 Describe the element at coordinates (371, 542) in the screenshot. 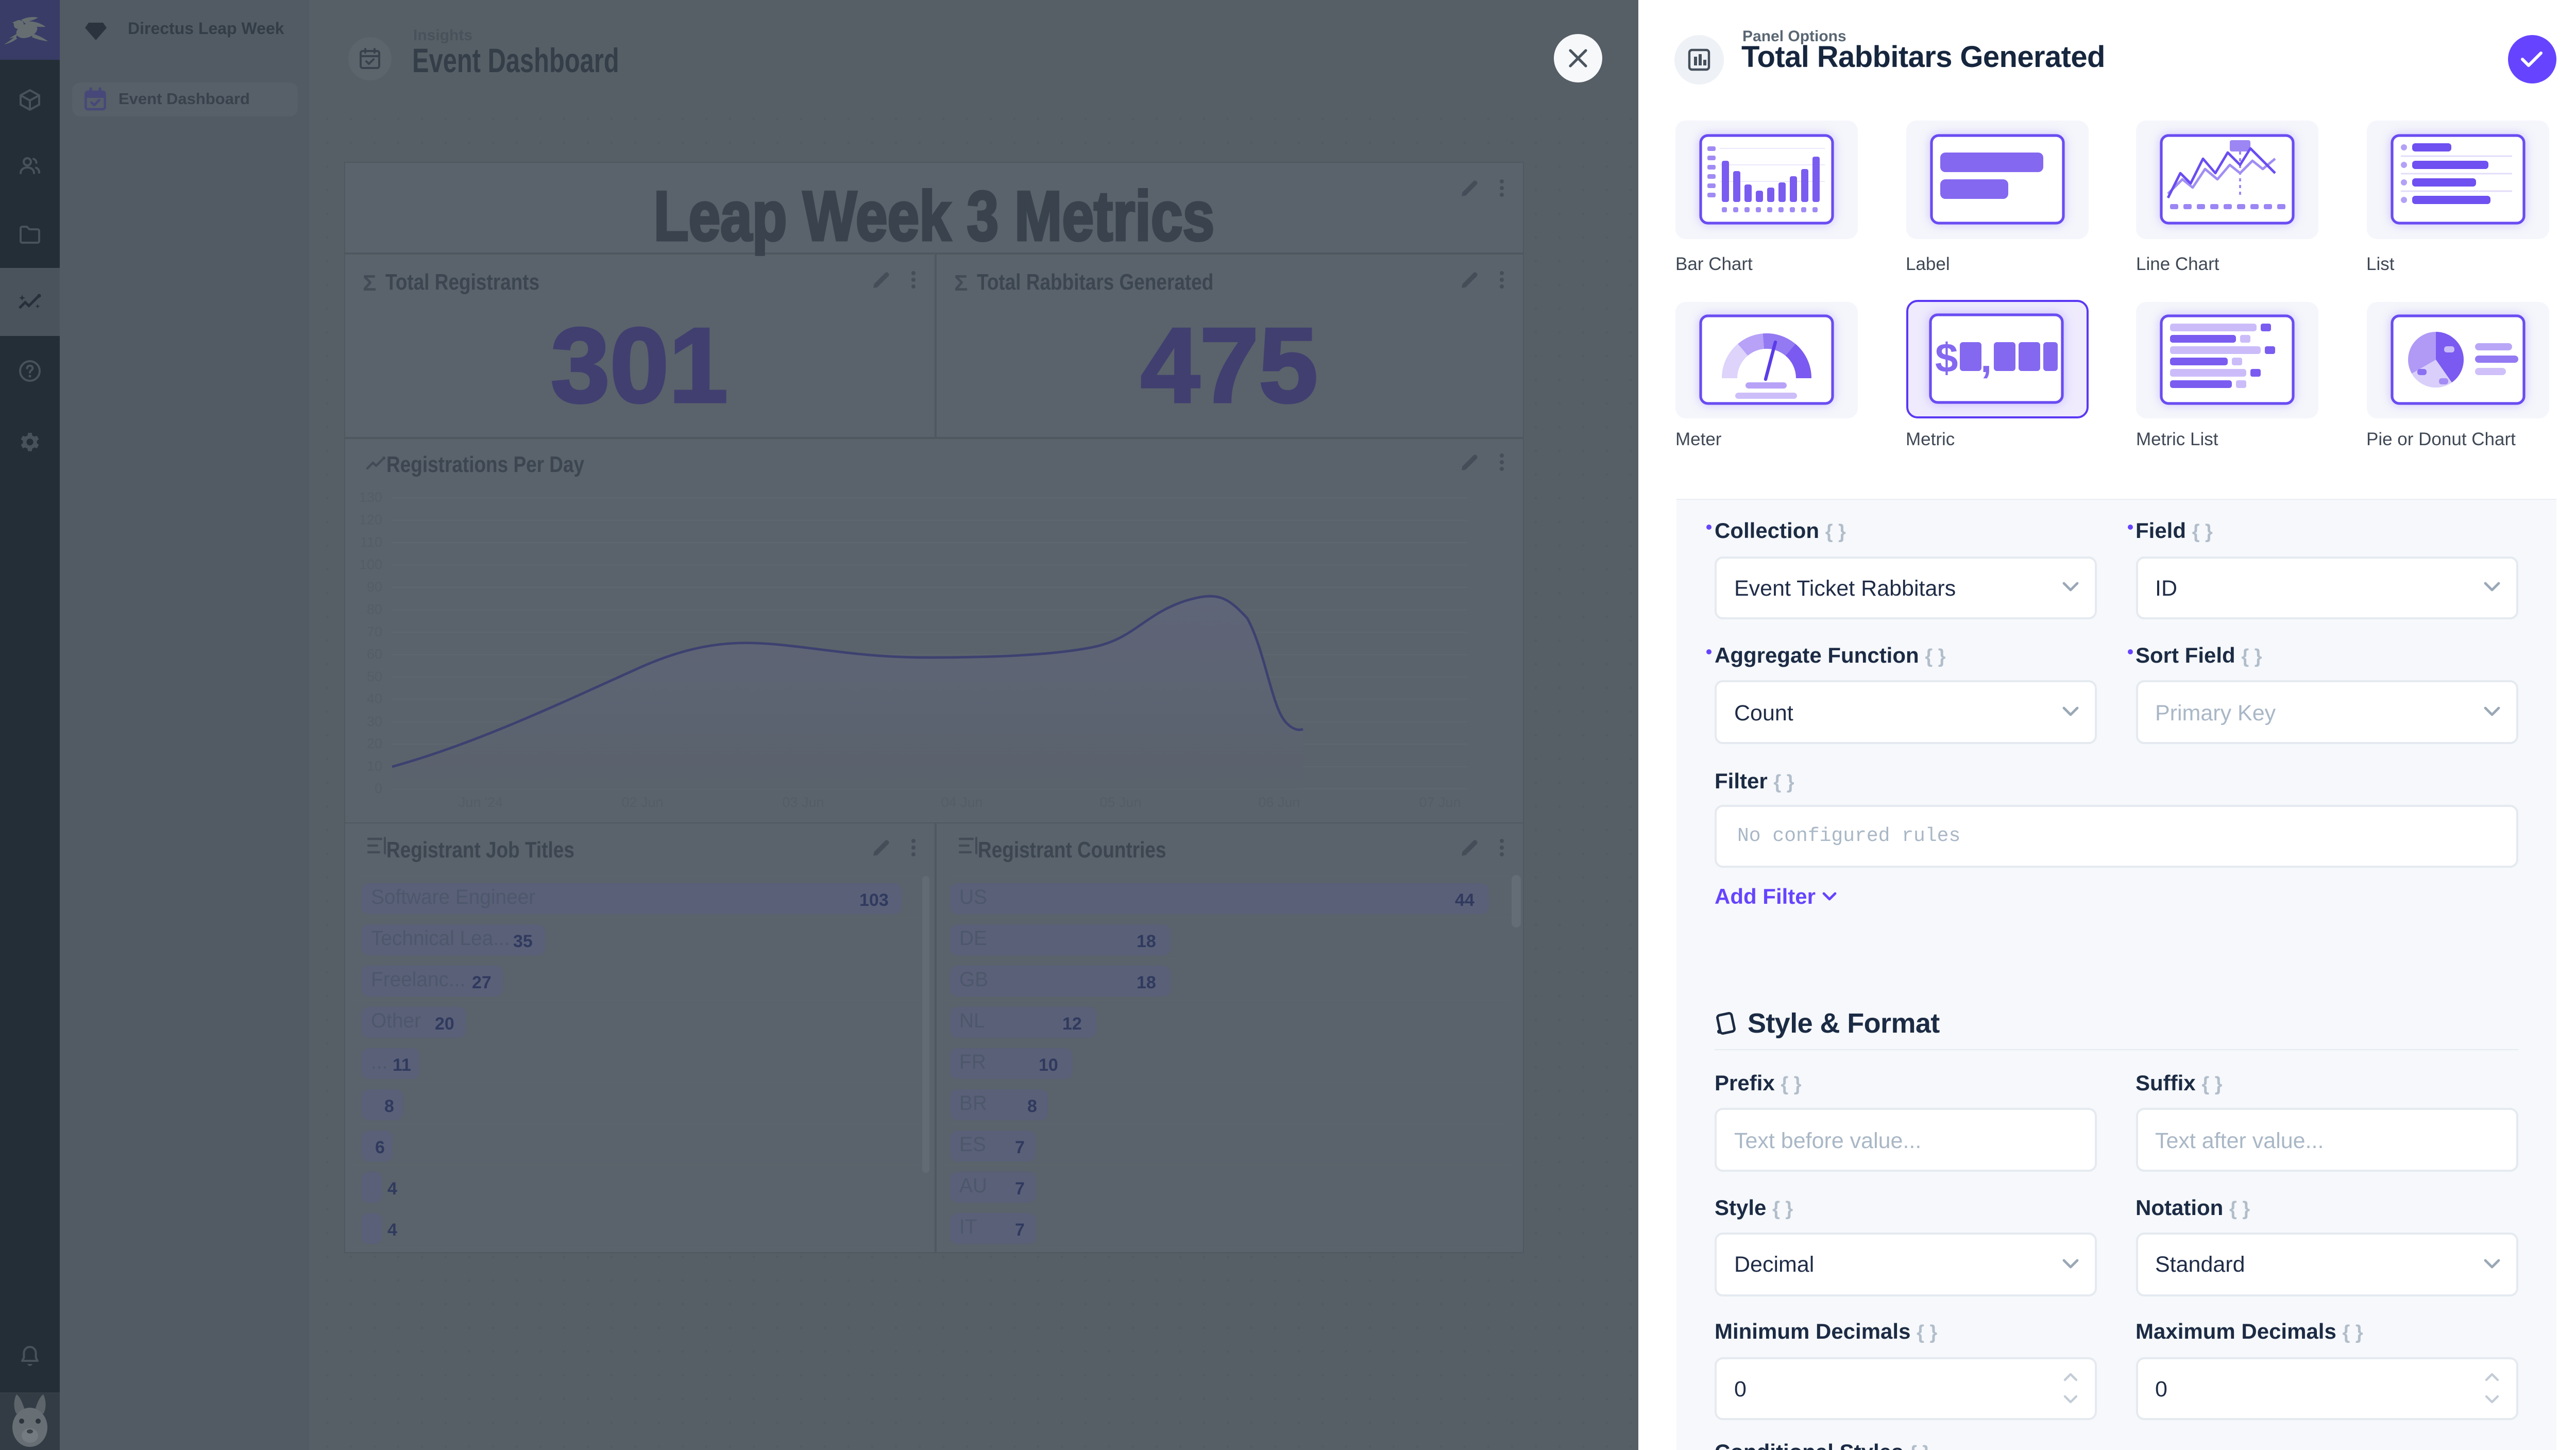

I see `svg-text: 110` at that location.